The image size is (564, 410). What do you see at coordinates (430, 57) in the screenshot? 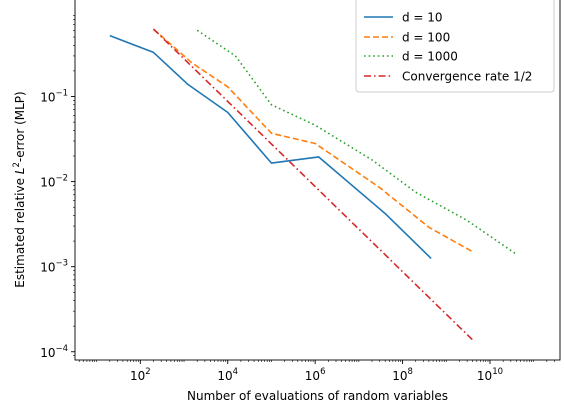
I see `legend-label-2: d = 1000` at bounding box center [430, 57].